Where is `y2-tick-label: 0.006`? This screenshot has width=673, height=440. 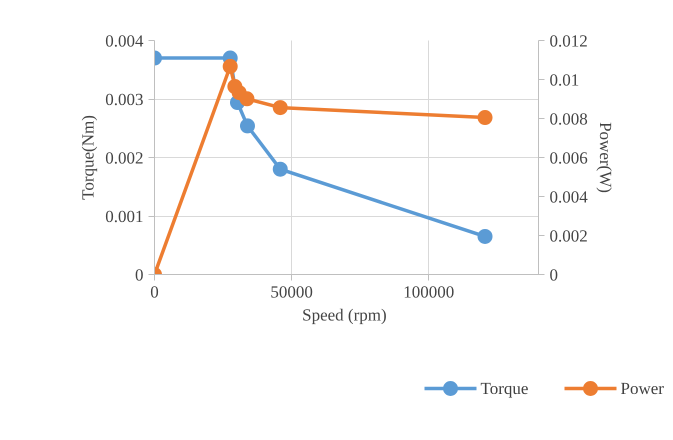 y2-tick-label: 0.006 is located at coordinates (569, 158).